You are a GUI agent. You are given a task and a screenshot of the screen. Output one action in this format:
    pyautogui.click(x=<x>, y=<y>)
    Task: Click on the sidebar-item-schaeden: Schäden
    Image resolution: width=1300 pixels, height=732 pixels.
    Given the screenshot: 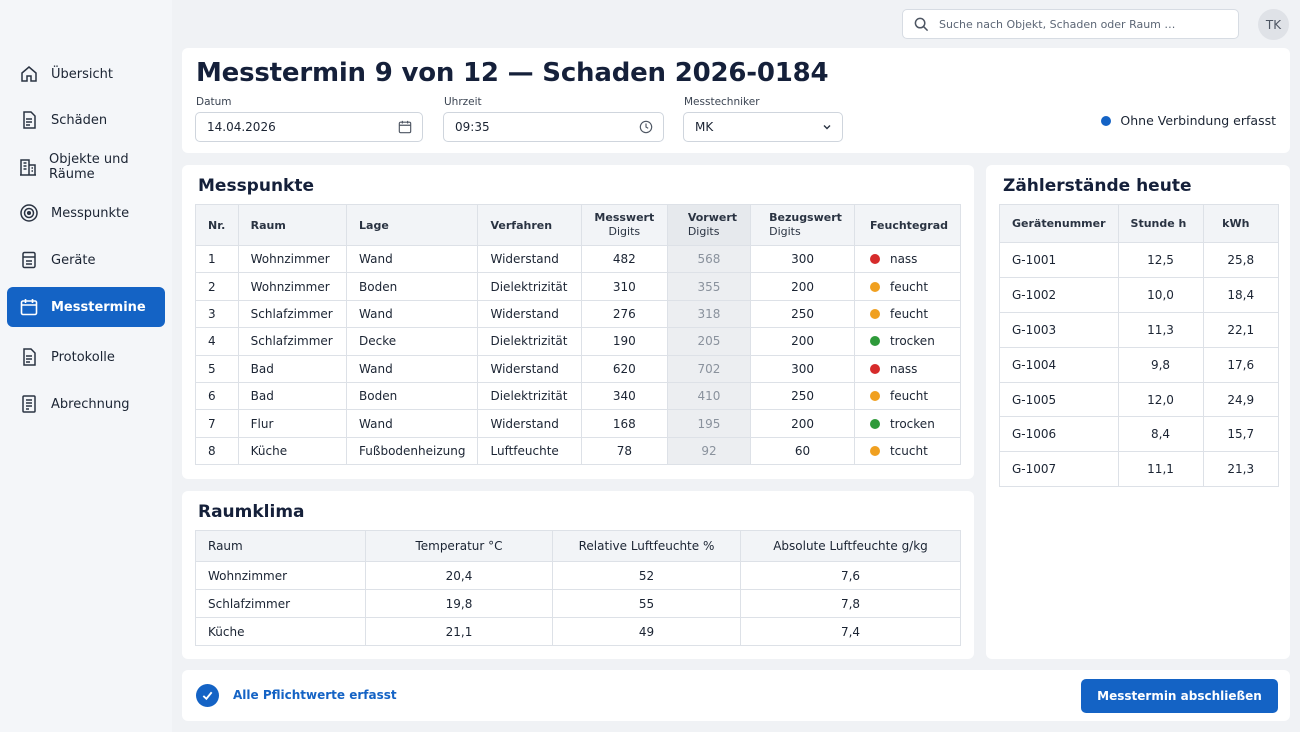 What is the action you would take?
    pyautogui.click(x=86, y=120)
    